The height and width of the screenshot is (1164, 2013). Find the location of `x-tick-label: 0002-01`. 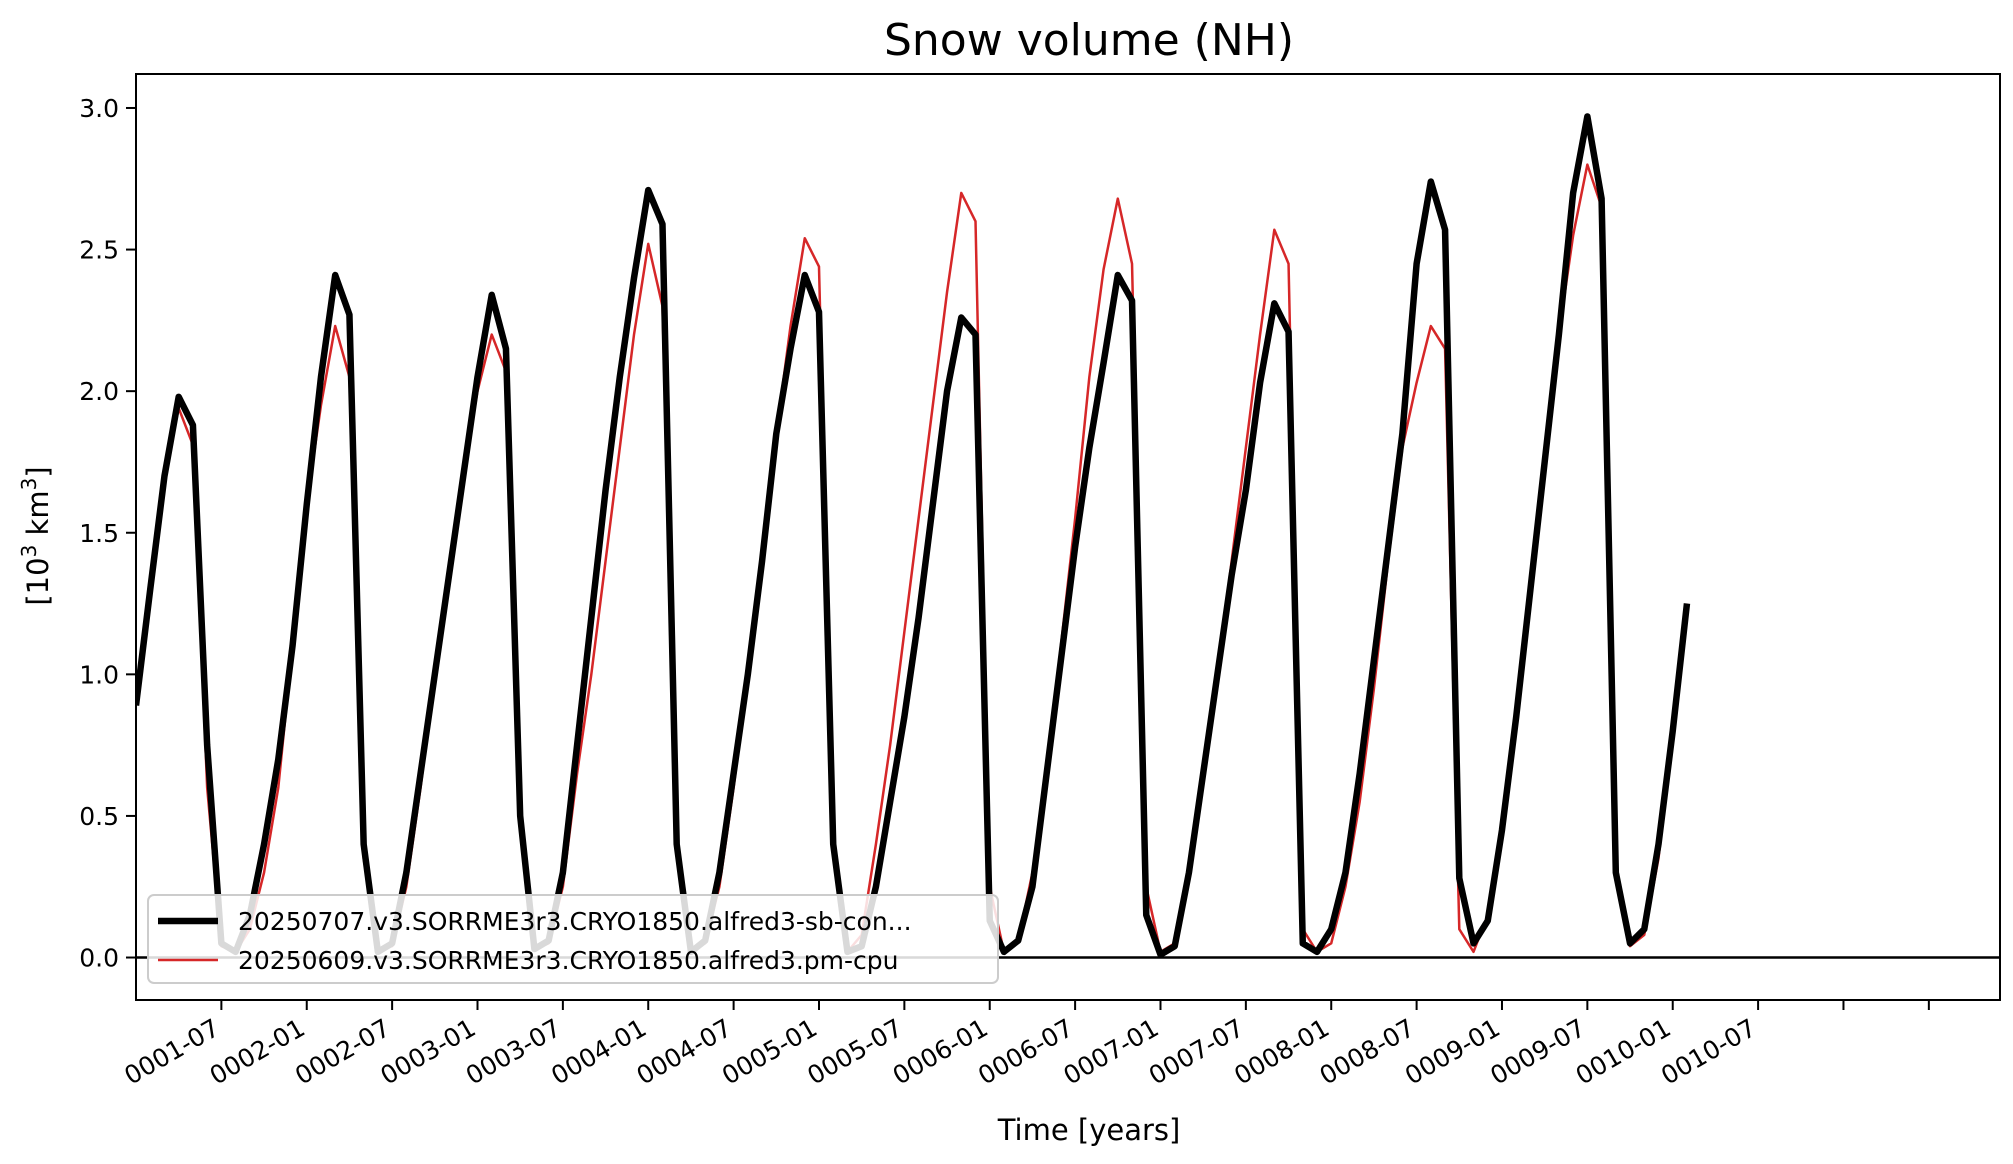

x-tick-label: 0002-01 is located at coordinates (257, 1051).